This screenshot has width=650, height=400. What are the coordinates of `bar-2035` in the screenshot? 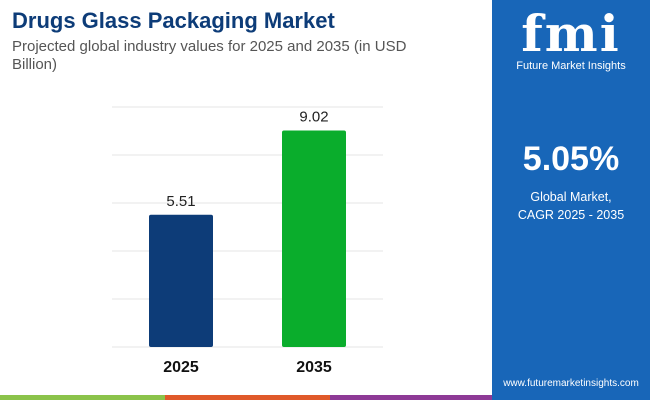 It's located at (314, 238).